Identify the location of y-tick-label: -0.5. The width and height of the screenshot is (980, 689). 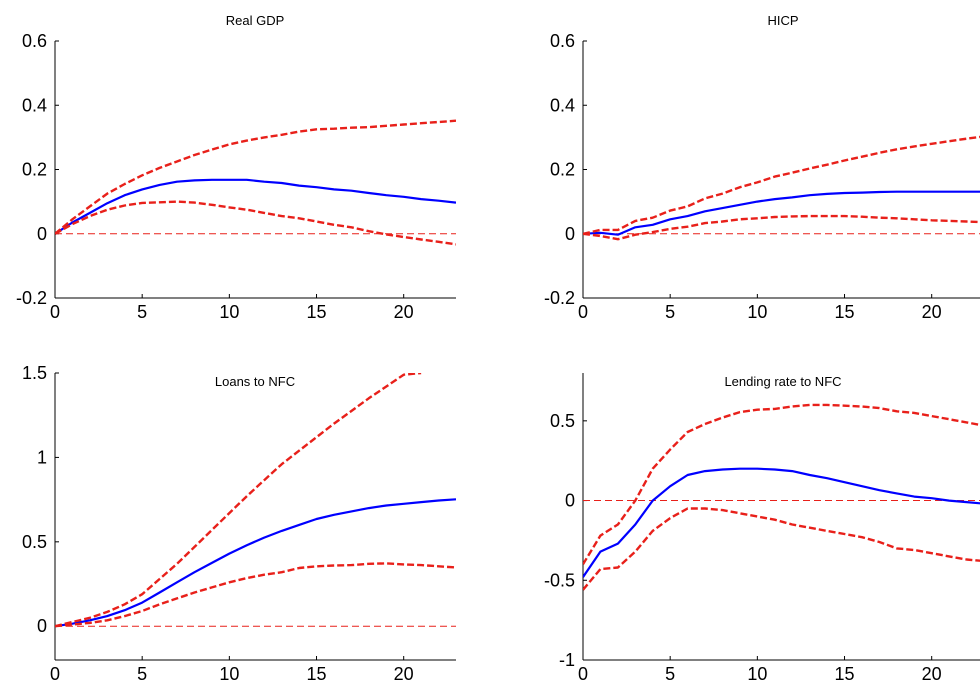
(559, 580).